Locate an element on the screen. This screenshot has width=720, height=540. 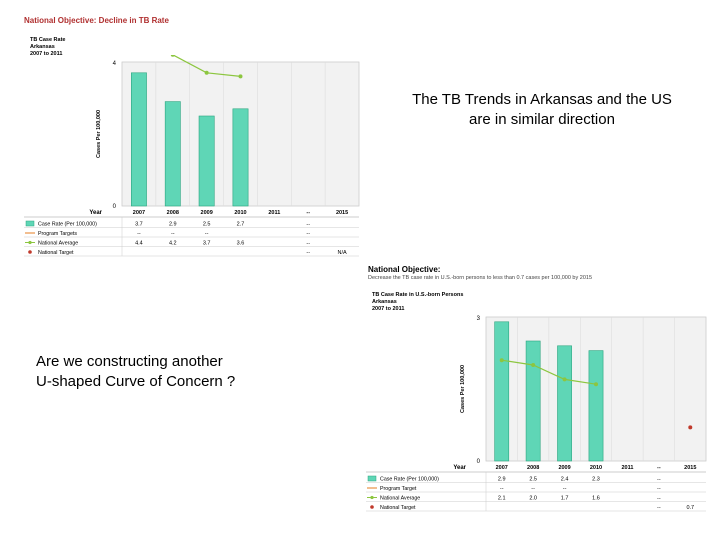
chart1-subtitle: TB Case Rate Arkansas 2007 to 2011 is located at coordinates (47, 47).